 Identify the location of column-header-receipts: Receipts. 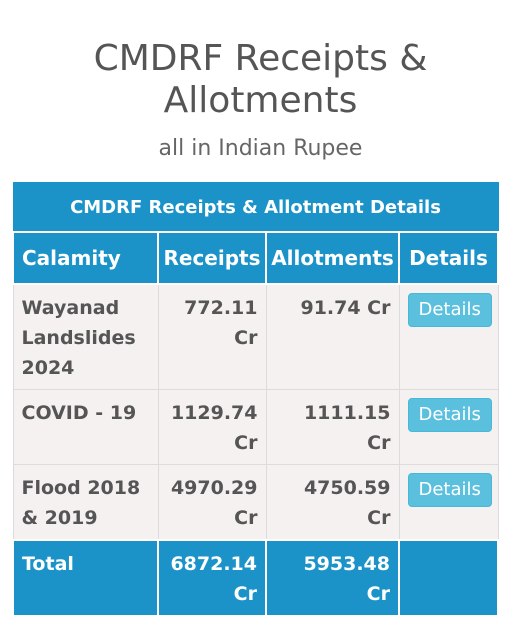
(212, 258).